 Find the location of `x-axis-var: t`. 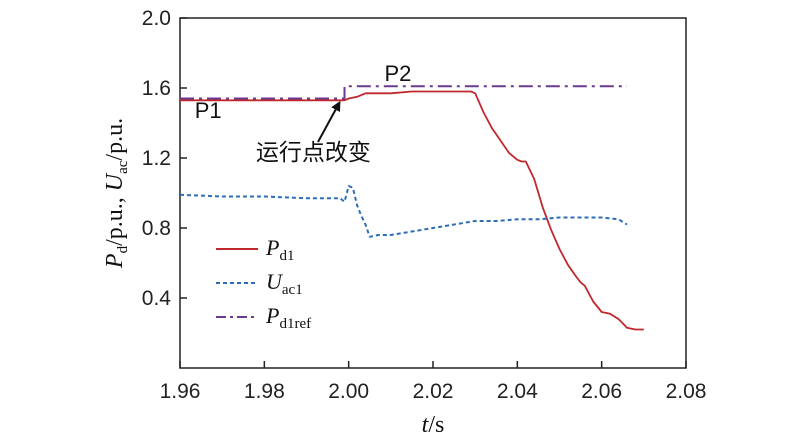

x-axis-var: t is located at coordinates (426, 425).